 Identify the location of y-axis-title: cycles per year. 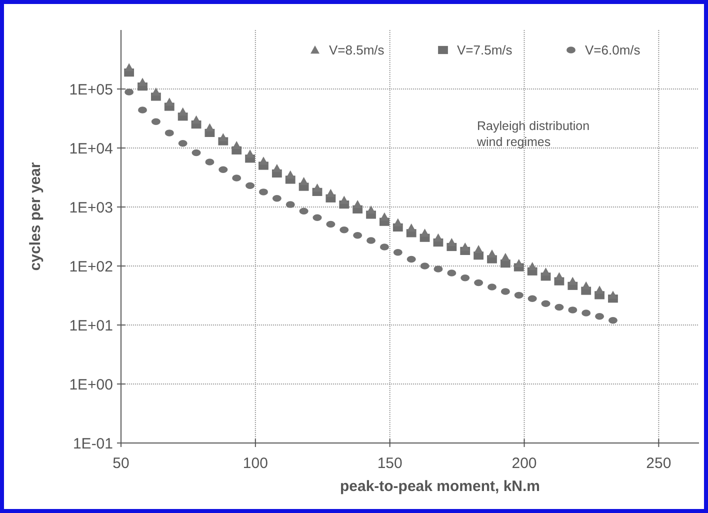
(35, 216).